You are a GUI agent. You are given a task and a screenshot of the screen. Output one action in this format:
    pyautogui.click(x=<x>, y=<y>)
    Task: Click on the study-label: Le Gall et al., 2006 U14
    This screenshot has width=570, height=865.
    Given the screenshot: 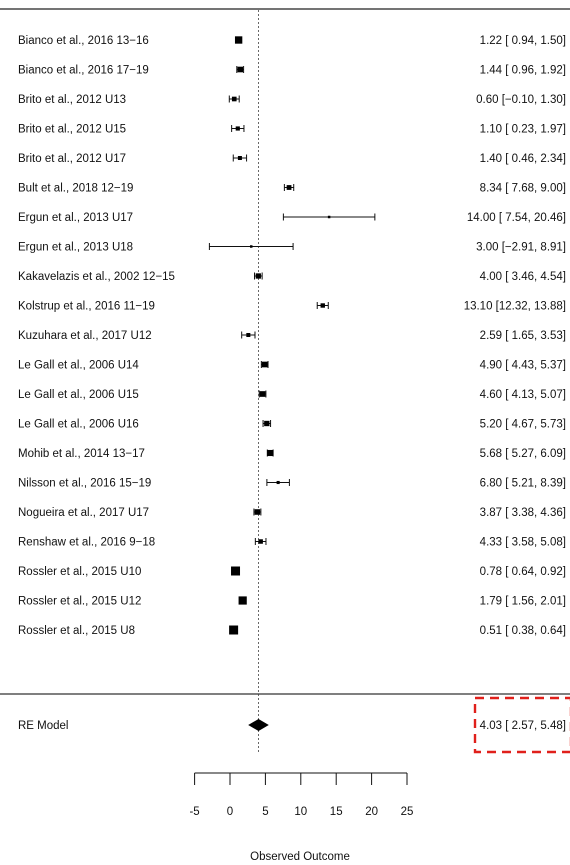 What is the action you would take?
    pyautogui.click(x=78, y=366)
    